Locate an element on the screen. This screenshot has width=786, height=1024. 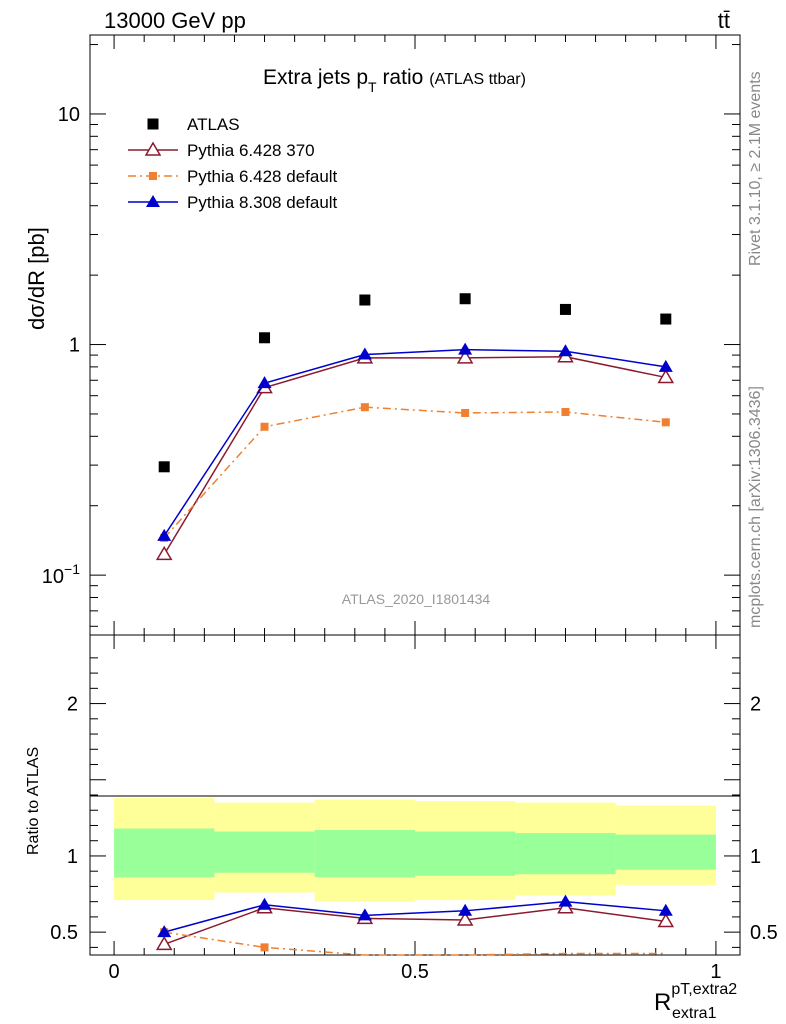
plot-title: Extra jets pT ratio (ATLAS ttbar) is located at coordinates (394, 80).